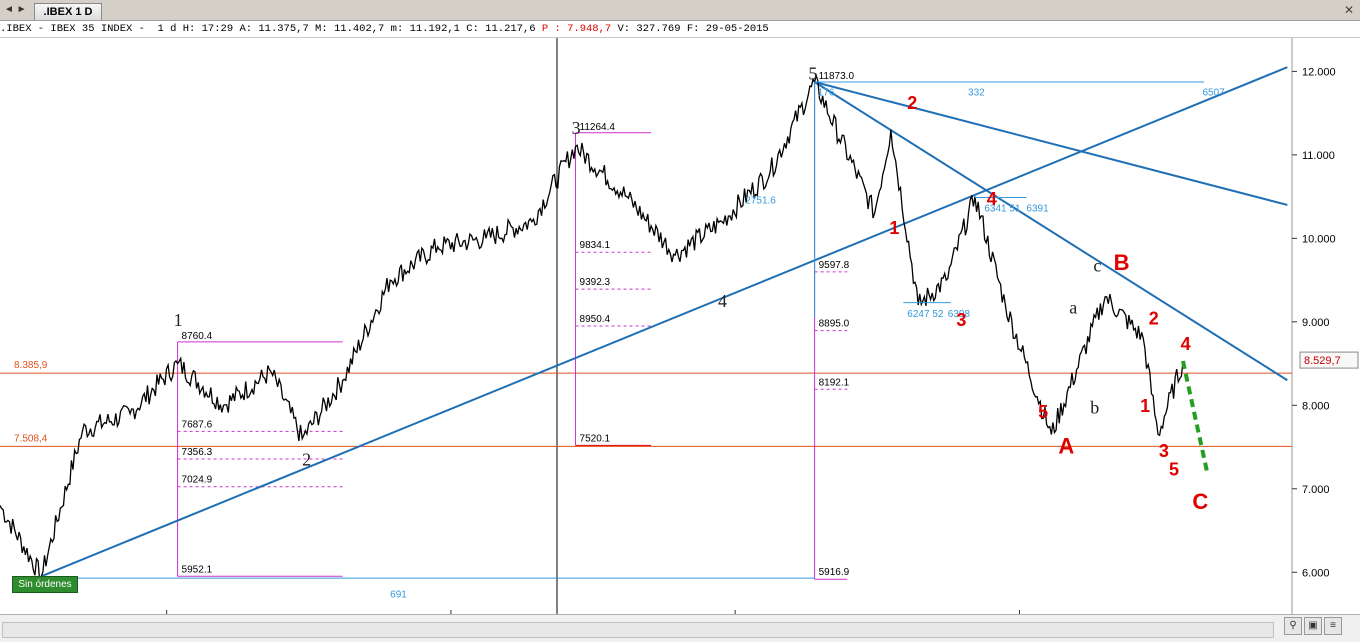 The image size is (1360, 642). What do you see at coordinates (197, 336) in the screenshot?
I see `fib-top-label: 8760.4` at bounding box center [197, 336].